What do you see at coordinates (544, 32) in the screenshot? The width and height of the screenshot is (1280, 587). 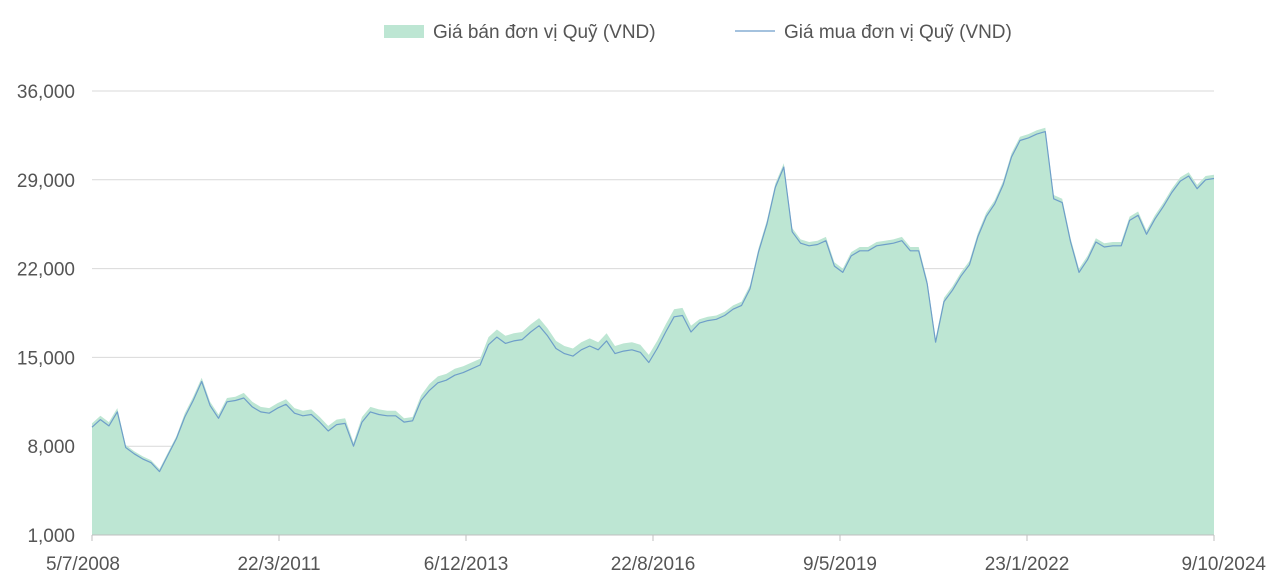 I see `legend-label-sell-price: Giá bán đơn vị Quỹ (VND)` at bounding box center [544, 32].